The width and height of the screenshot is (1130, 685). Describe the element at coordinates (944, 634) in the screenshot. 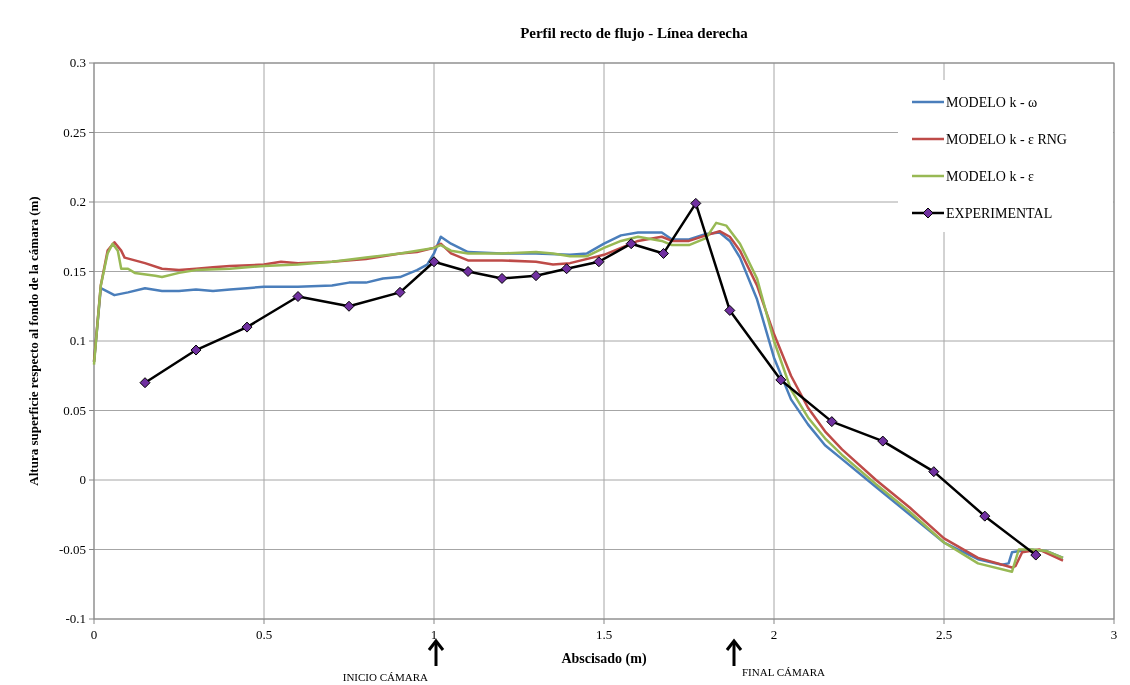

I see `x-tick-label: 2.5` at that location.